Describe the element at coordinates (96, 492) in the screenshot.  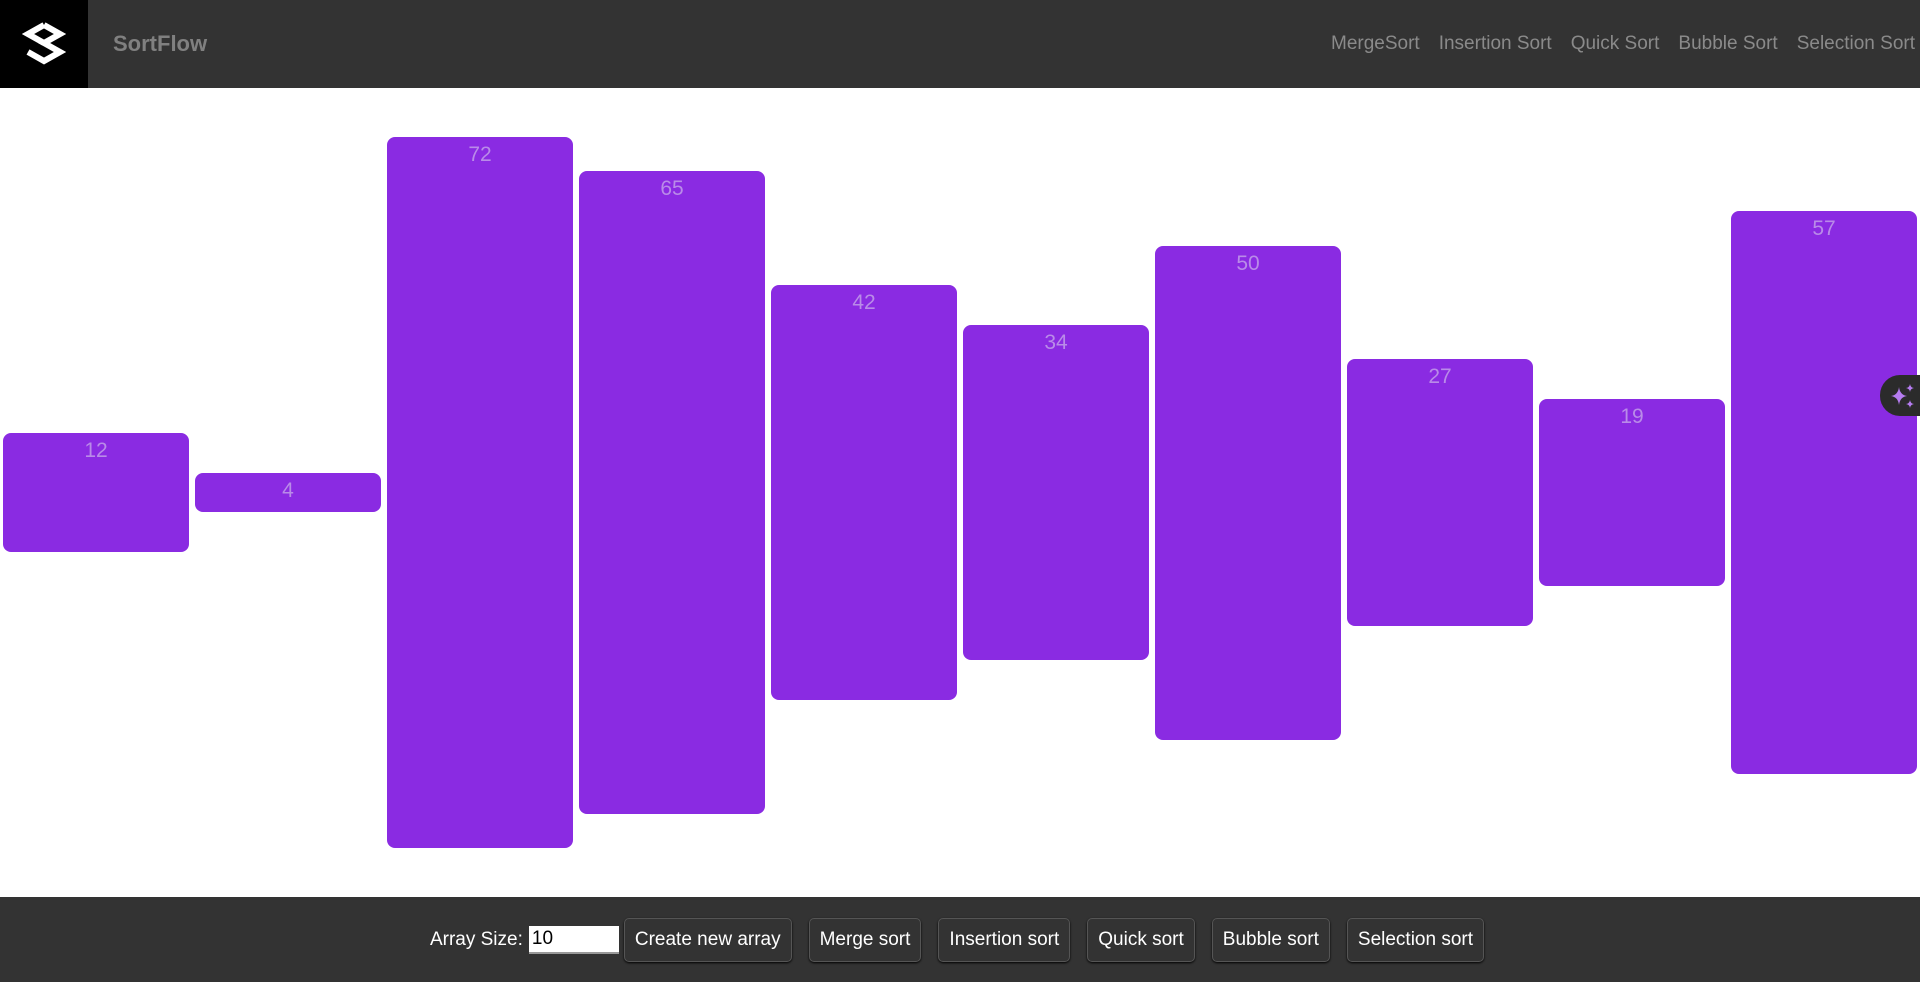
I see `array-bar: 12` at that location.